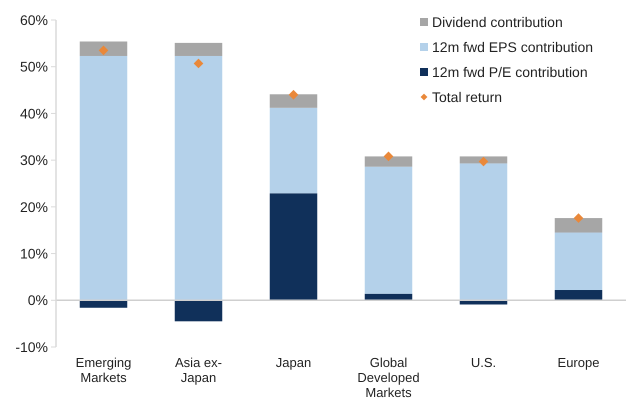 This screenshot has height=405, width=626. What do you see at coordinates (510, 72) in the screenshot?
I see `legend-label: 12m fwd P/E contribution` at bounding box center [510, 72].